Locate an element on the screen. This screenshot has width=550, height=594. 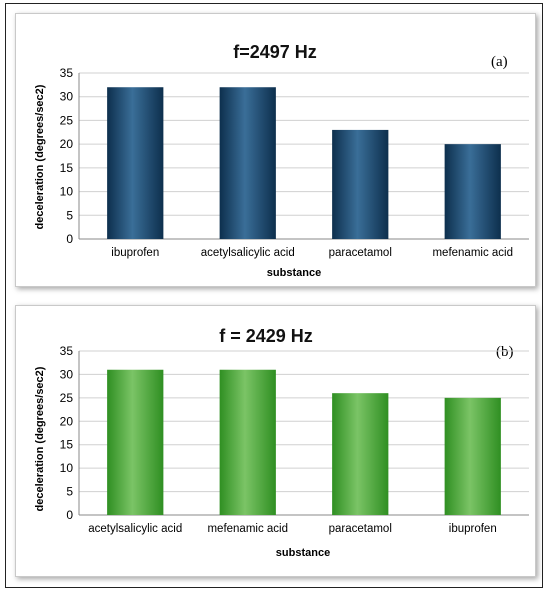
chart-a-y-tick-label: 25 is located at coordinates (67, 120).